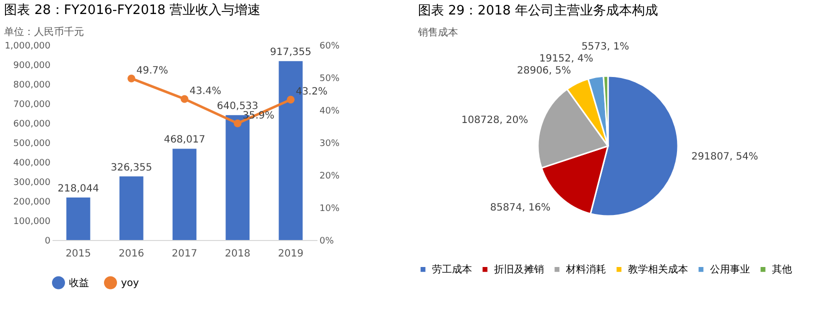 The height and width of the screenshot is (332, 818). What do you see at coordinates (32, 144) in the screenshot?
I see `y-tick-label: 500,000` at bounding box center [32, 144].